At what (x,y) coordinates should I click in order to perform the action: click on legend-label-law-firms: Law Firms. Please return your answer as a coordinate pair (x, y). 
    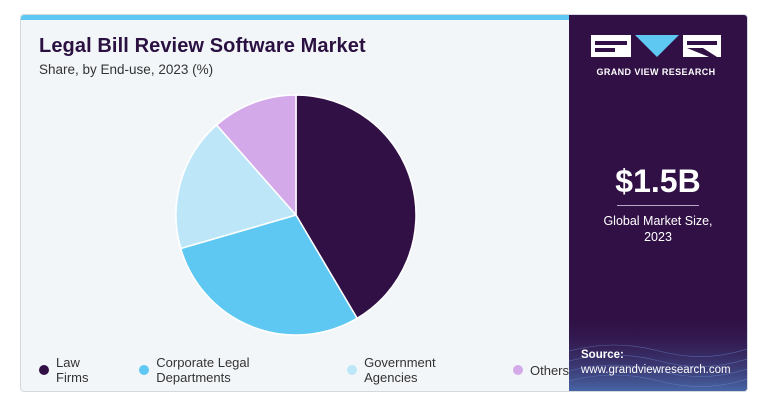
    Looking at the image, I should click on (72, 370).